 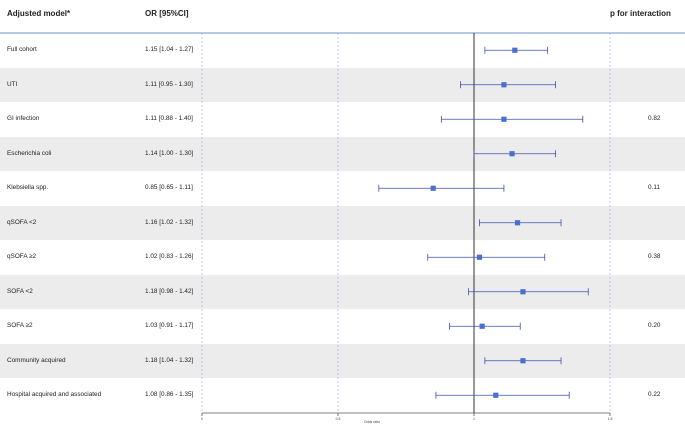 I want to click on p-interaction-value: 0.82, so click(x=654, y=118).